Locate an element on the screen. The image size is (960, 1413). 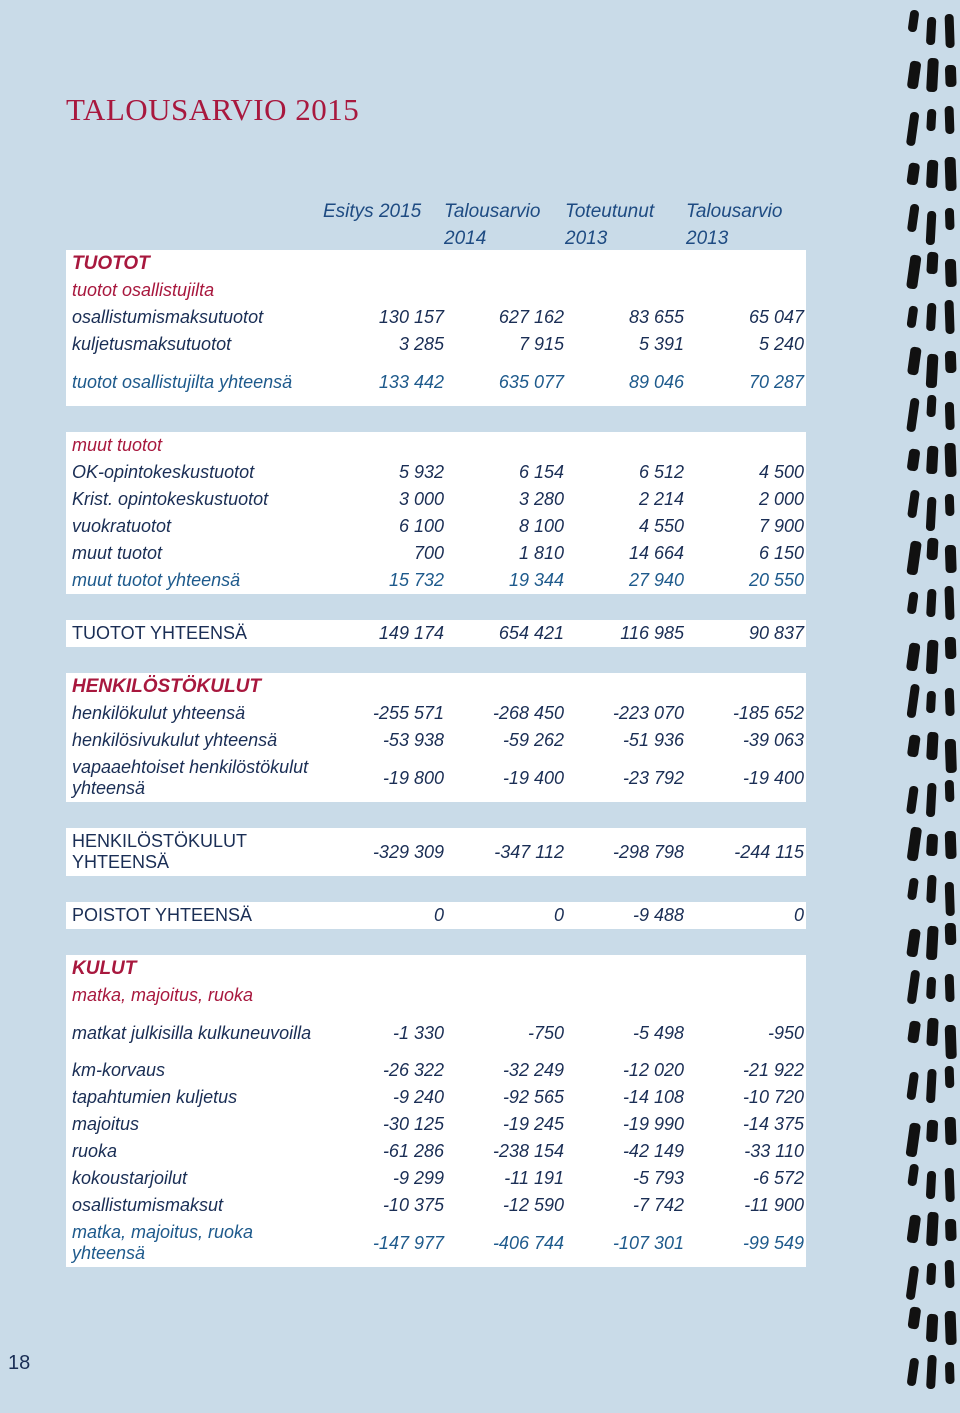
cell-value: -19 400 is located at coordinates (533, 777).